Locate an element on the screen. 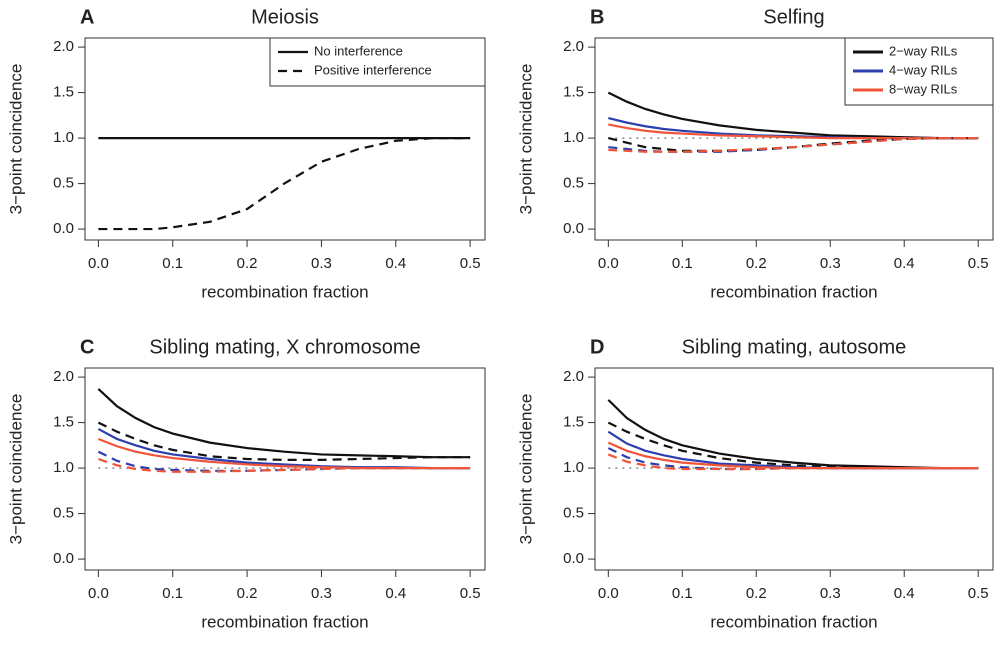 This screenshot has height=655, width=994. legend-label: No interference is located at coordinates (358, 50).